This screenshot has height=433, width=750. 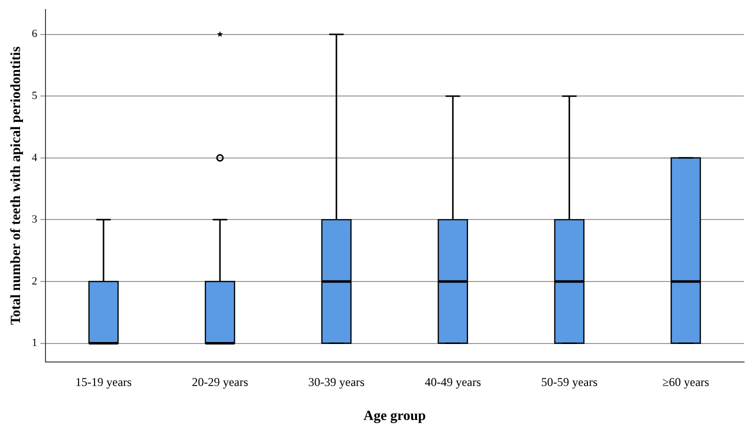 I want to click on y-tick-label: 1, so click(x=35, y=343).